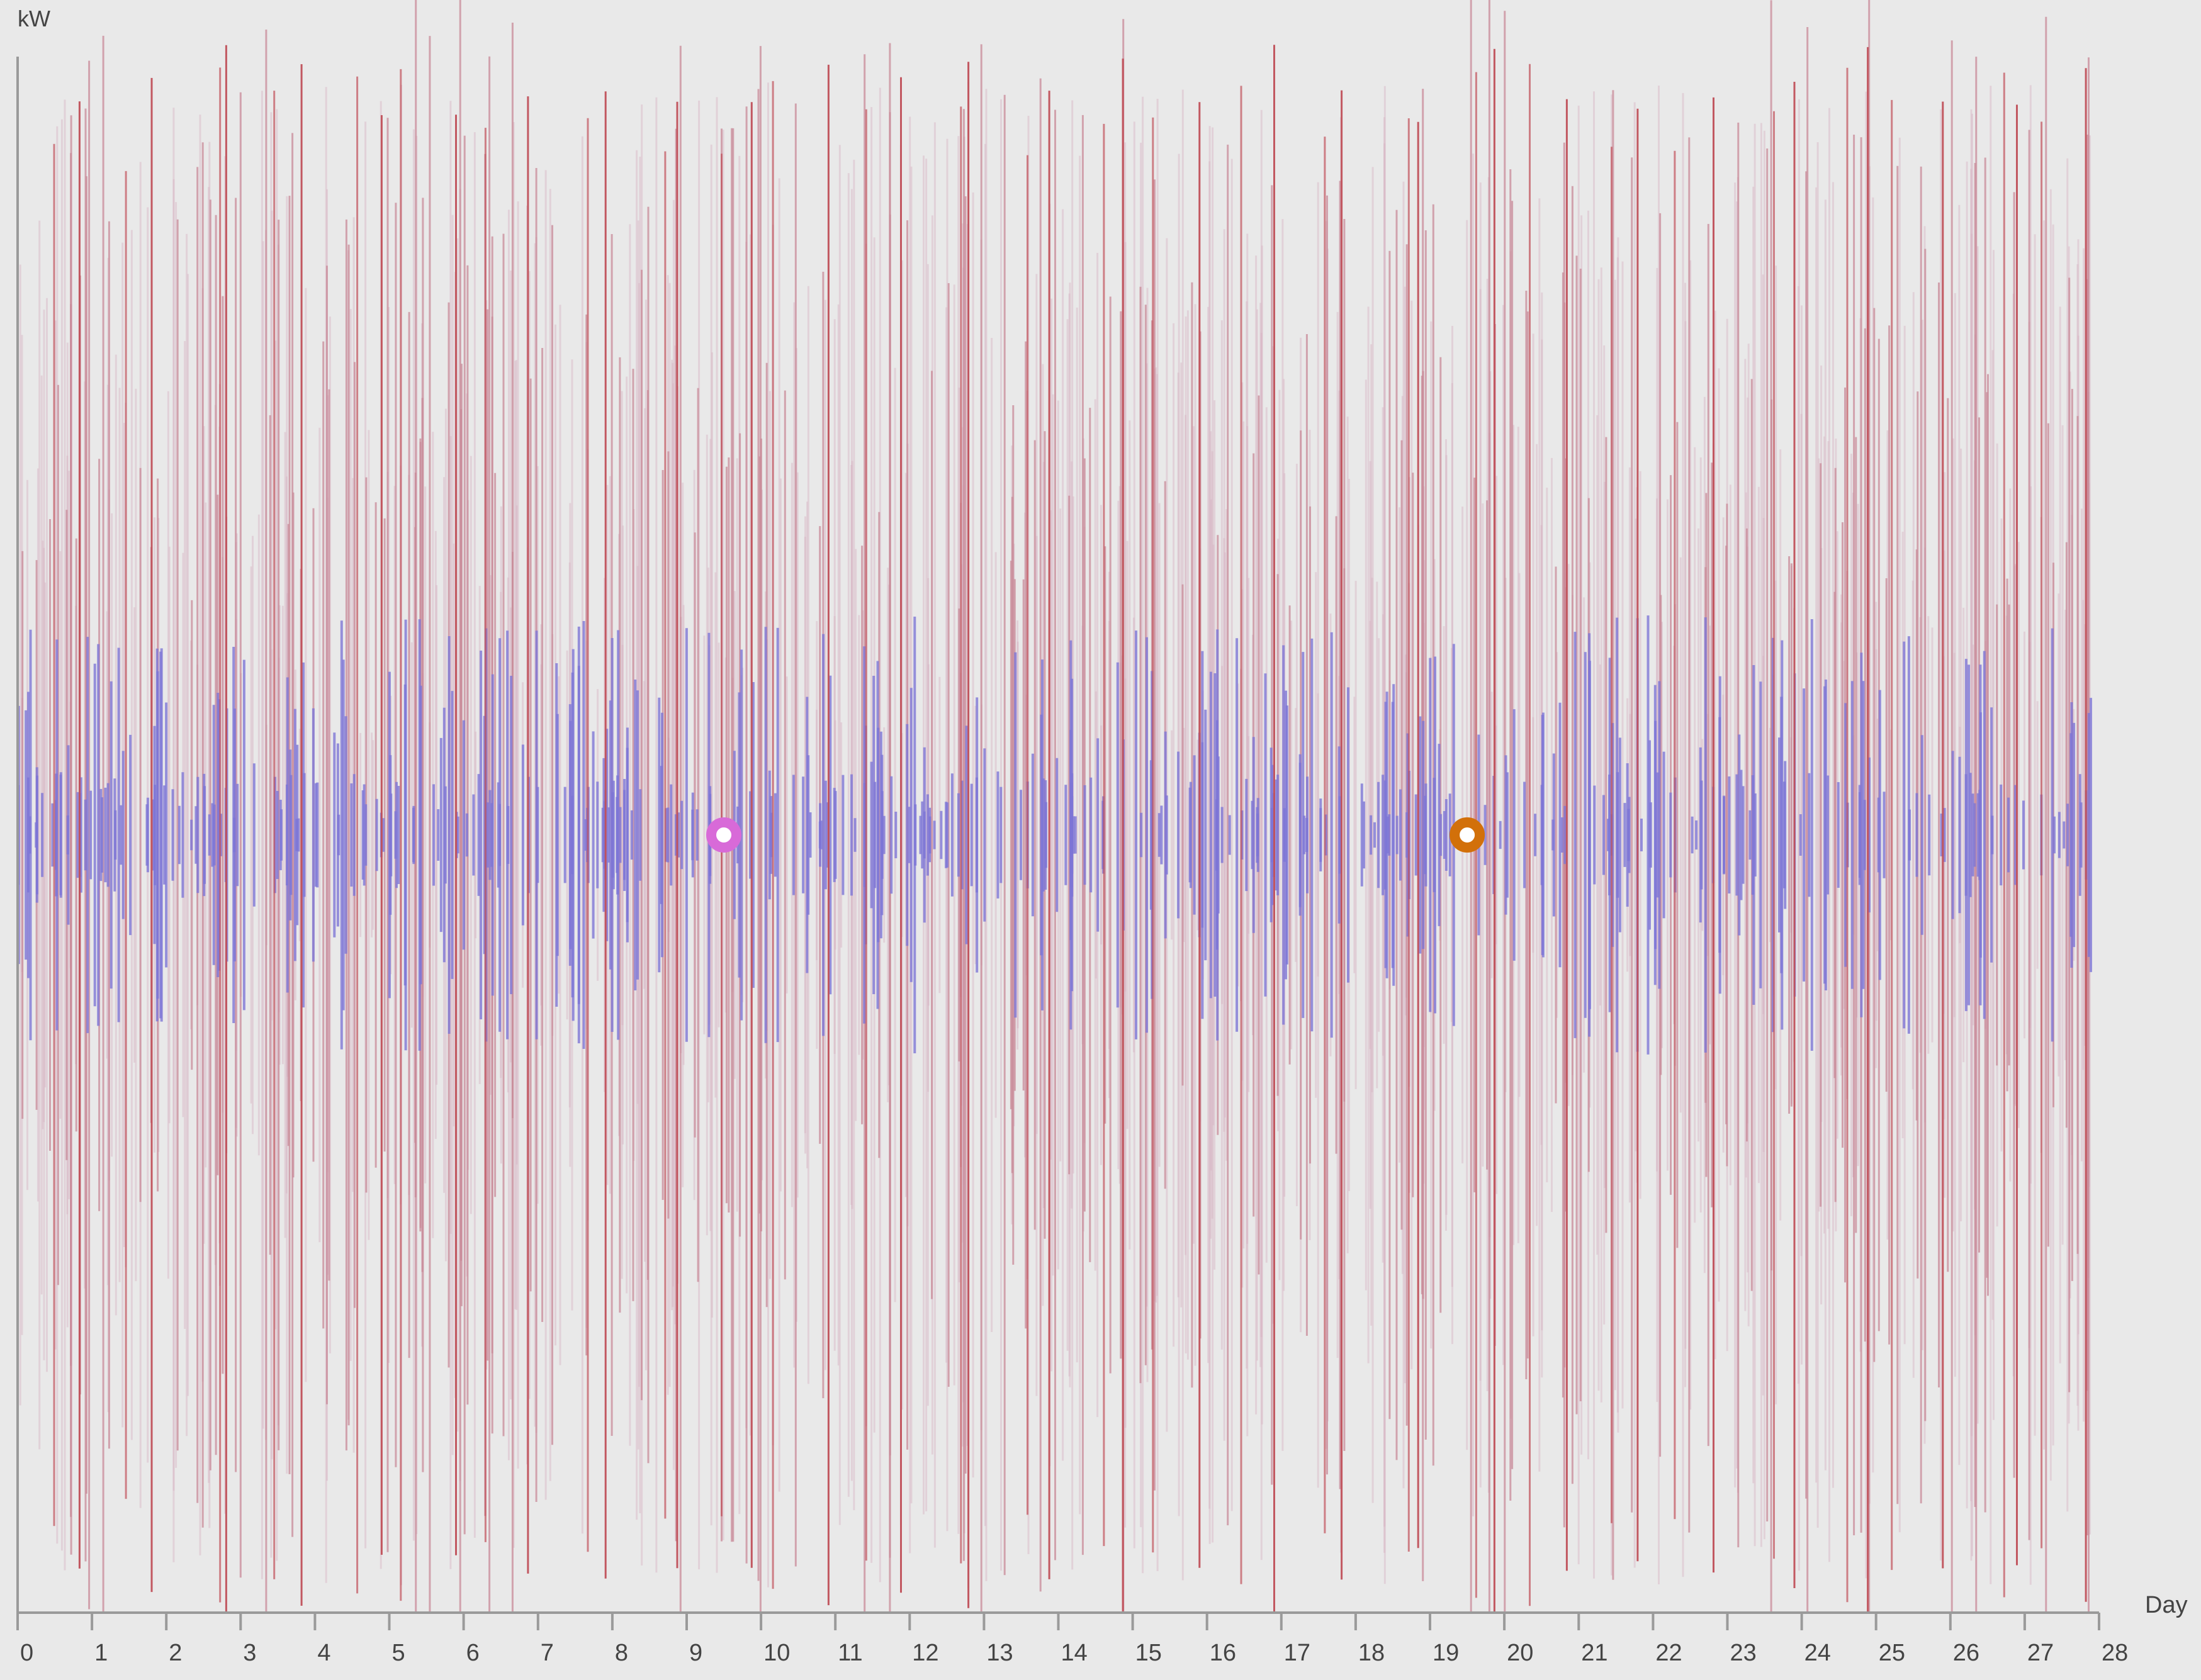 This screenshot has height=1680, width=2201. I want to click on x-tick-label: 7, so click(547, 1653).